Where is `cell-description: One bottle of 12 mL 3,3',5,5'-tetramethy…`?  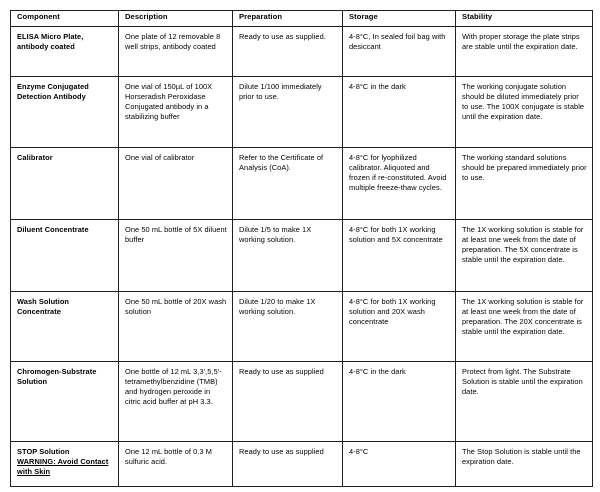
cell-description: One bottle of 12 mL 3,3',5,5'-tetramethy… is located at coordinates (175, 401).